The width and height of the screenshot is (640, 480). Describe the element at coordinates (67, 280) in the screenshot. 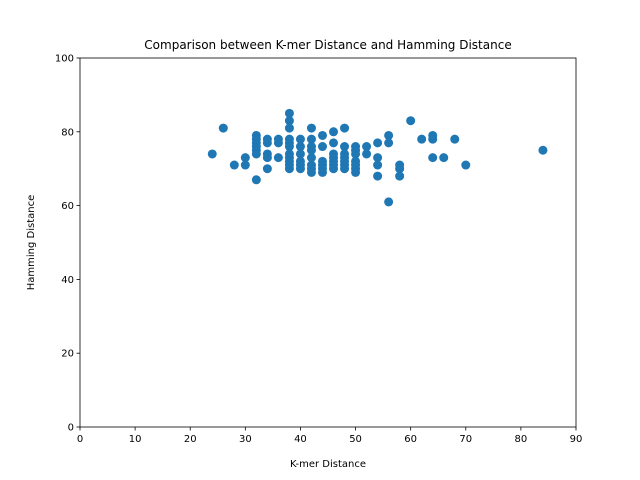

I see `y-tick-label: 40` at that location.